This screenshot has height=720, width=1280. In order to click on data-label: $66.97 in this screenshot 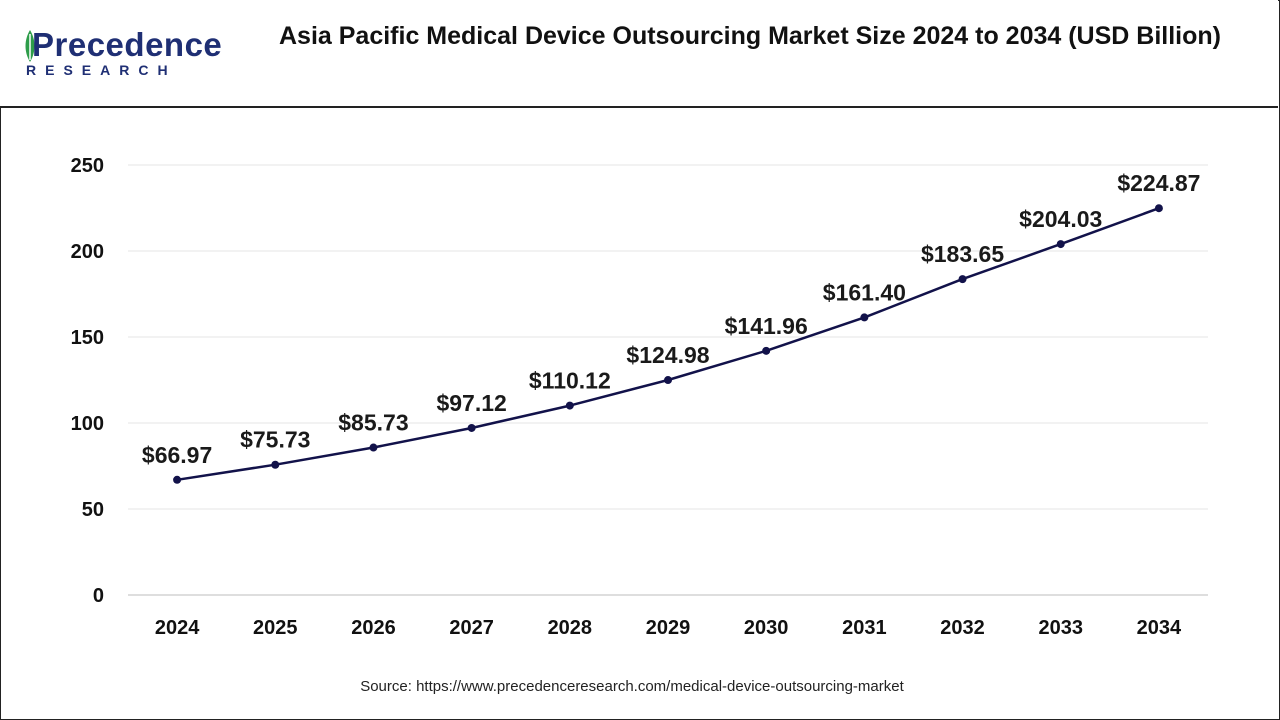, I will do `click(177, 455)`.